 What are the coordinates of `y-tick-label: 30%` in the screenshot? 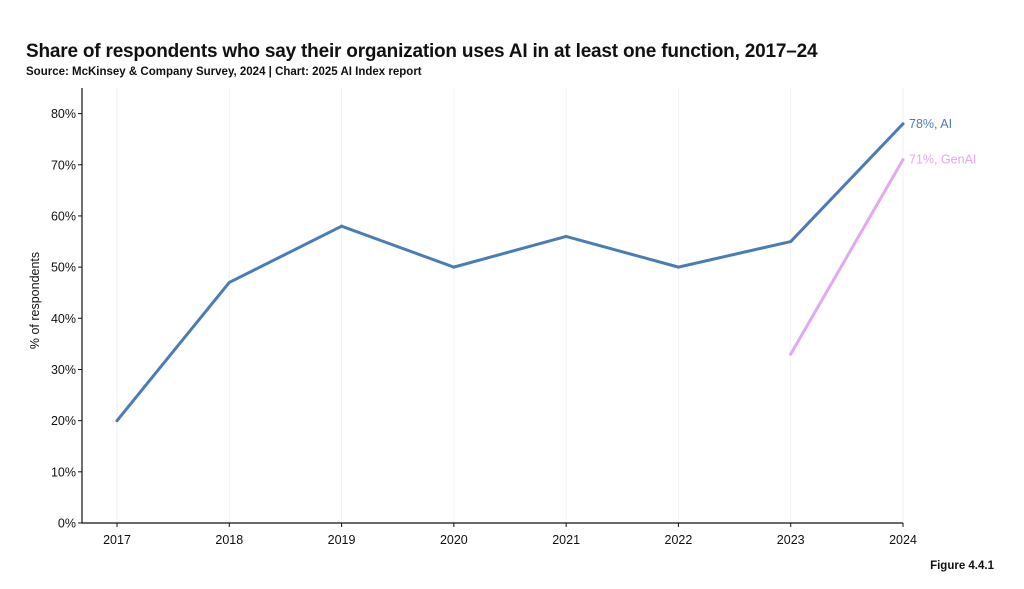 It's located at (63, 370).